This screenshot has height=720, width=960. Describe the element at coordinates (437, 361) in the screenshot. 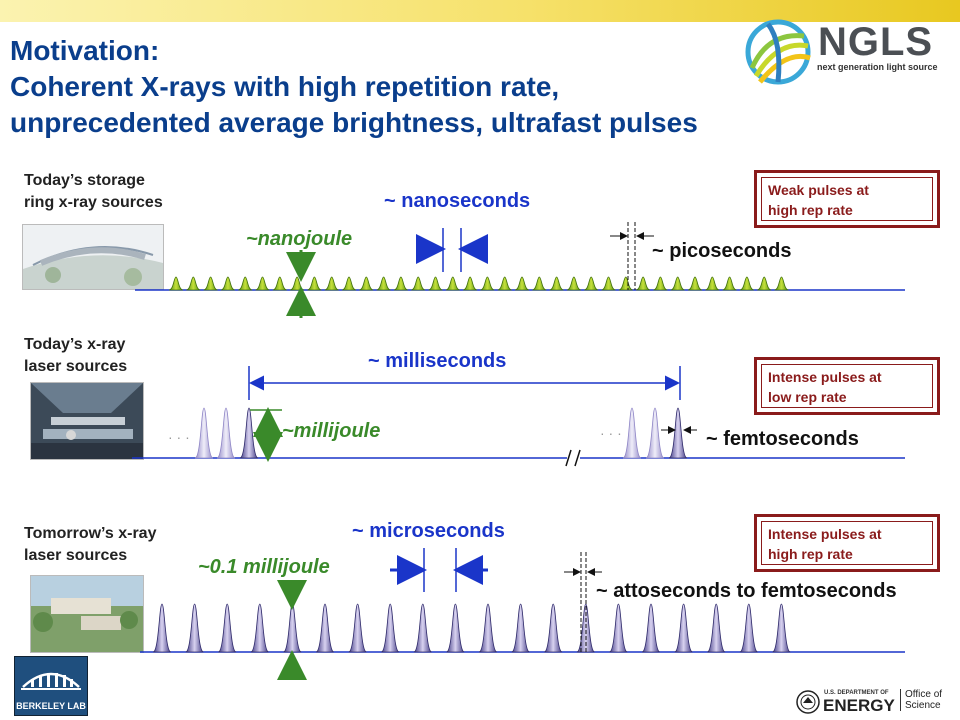

I see `row2-spacing-label: ~ milliseconds` at that location.